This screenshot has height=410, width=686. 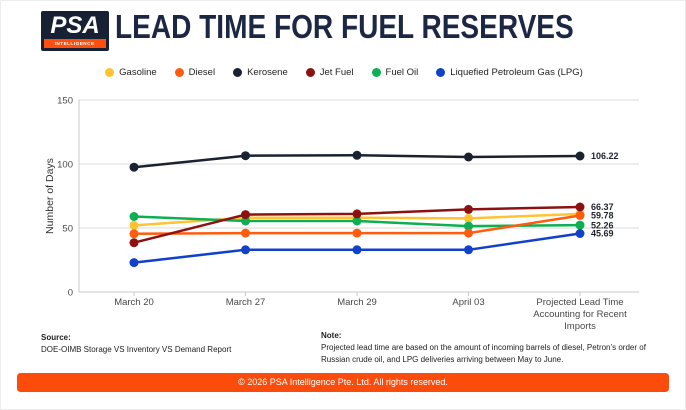 I want to click on legend-label: Liquefied Petroleum Gas (LPG), so click(x=516, y=72).